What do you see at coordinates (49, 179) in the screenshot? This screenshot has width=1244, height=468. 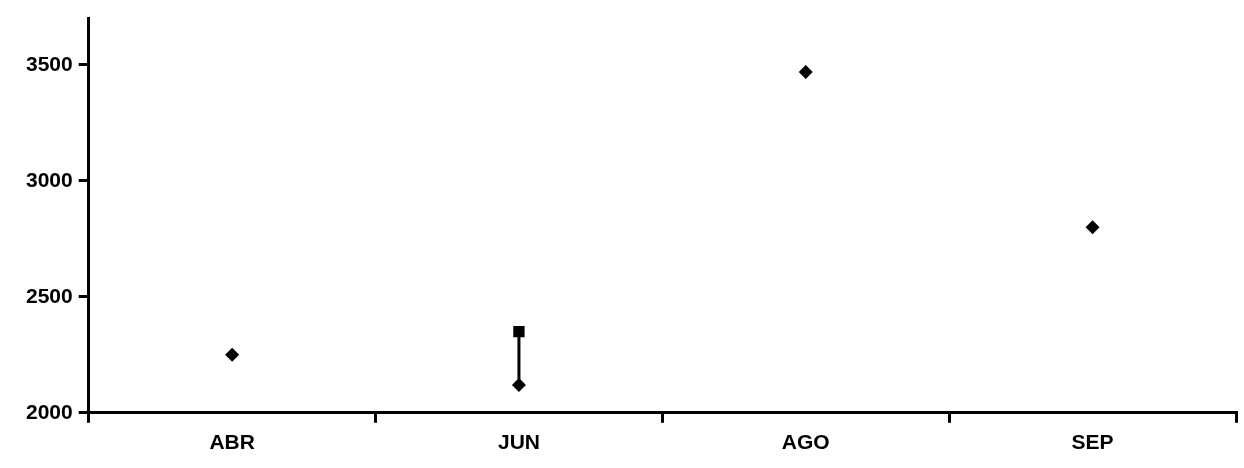 I see `y-tick-label: 3000` at bounding box center [49, 179].